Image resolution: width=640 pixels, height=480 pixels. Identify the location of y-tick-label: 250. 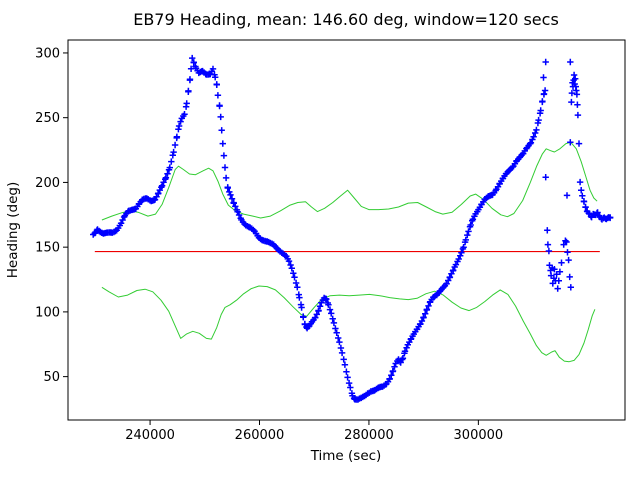
(47, 118).